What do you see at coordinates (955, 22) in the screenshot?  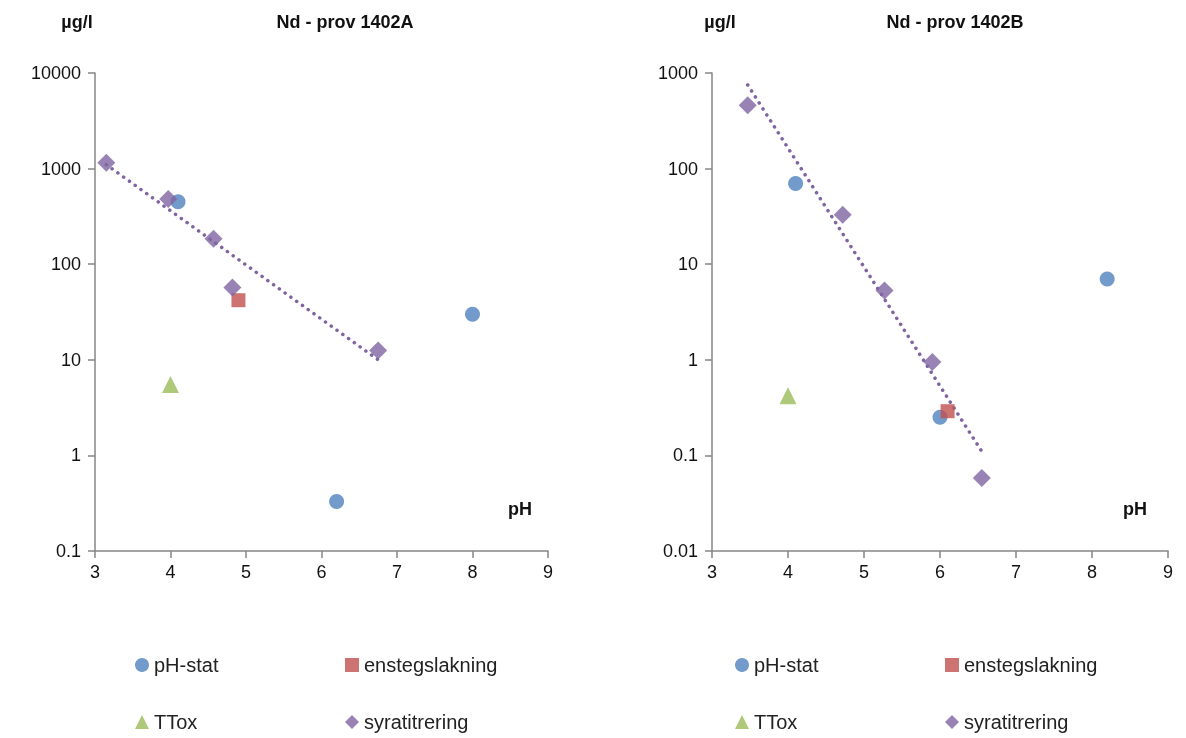 I see `chart-title: Nd - prov 1402B` at bounding box center [955, 22].